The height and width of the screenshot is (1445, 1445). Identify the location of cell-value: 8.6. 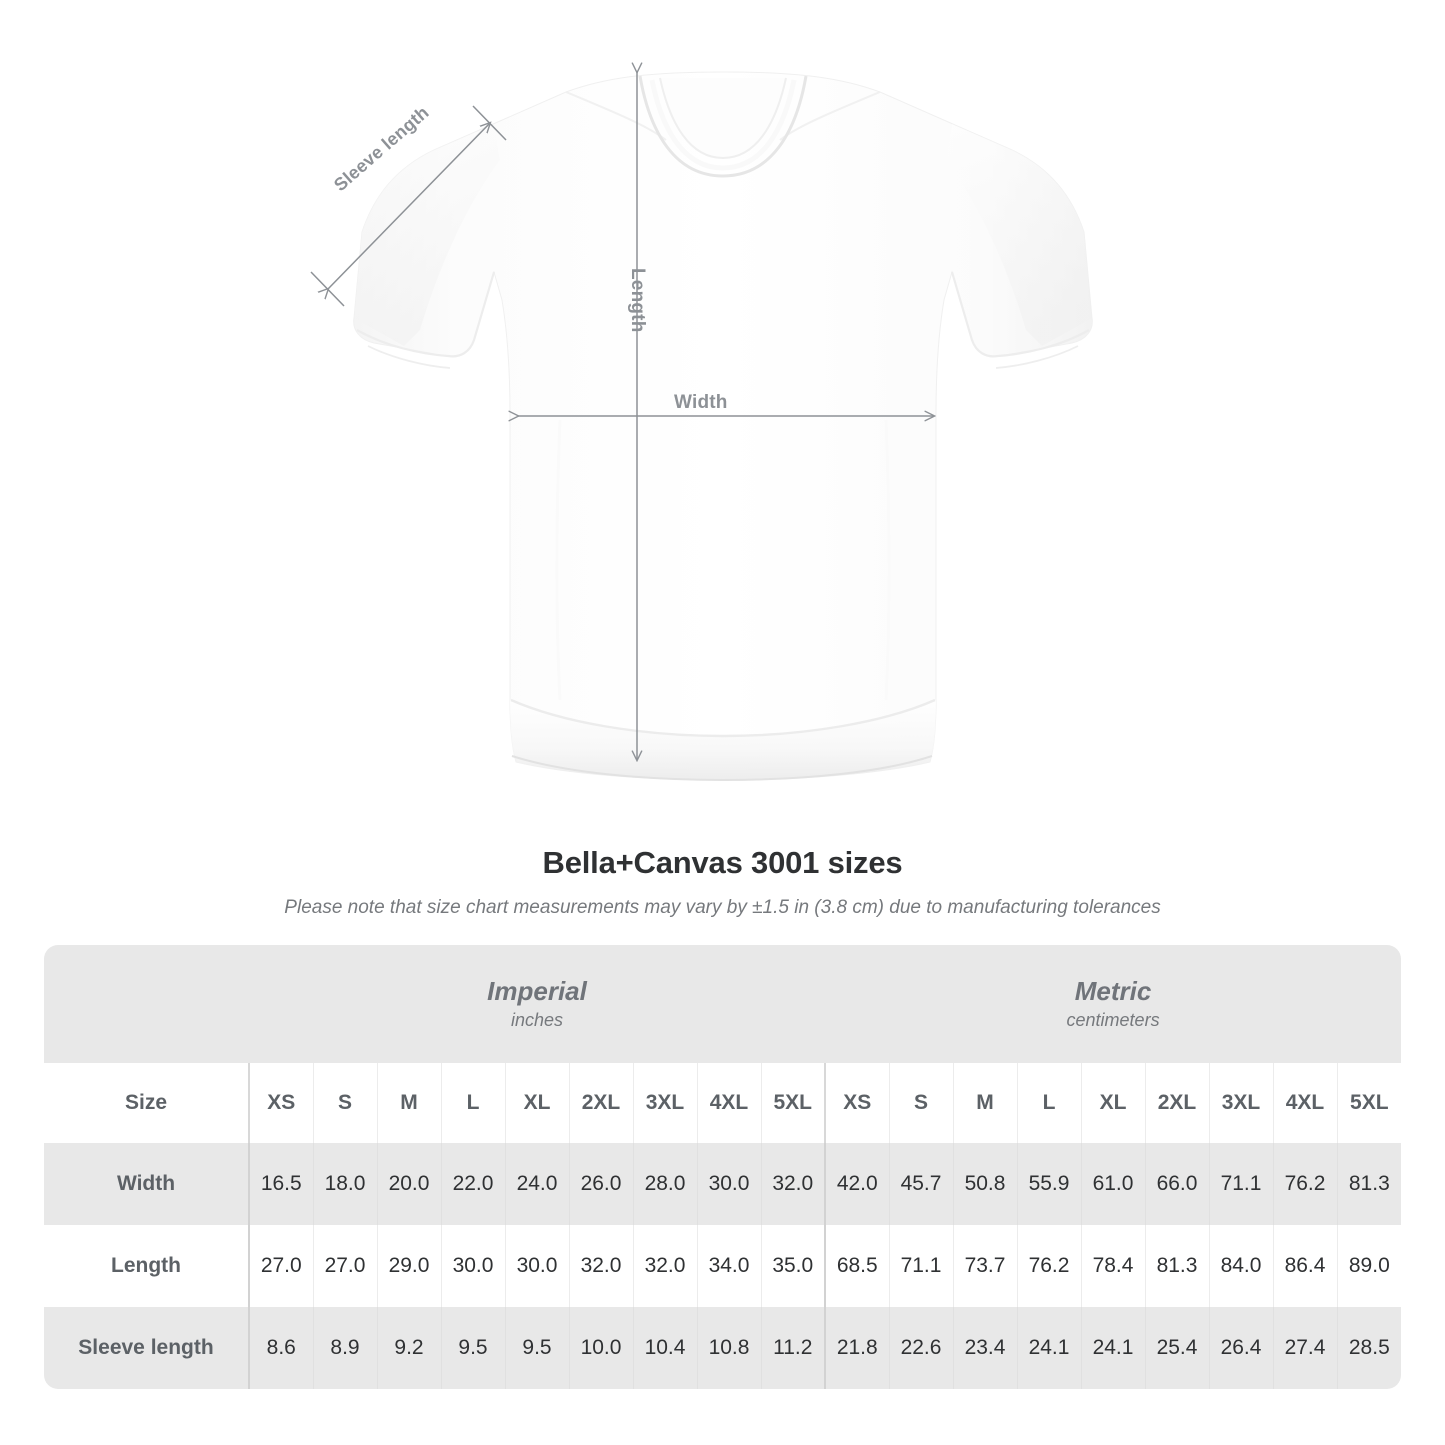
(280, 1348).